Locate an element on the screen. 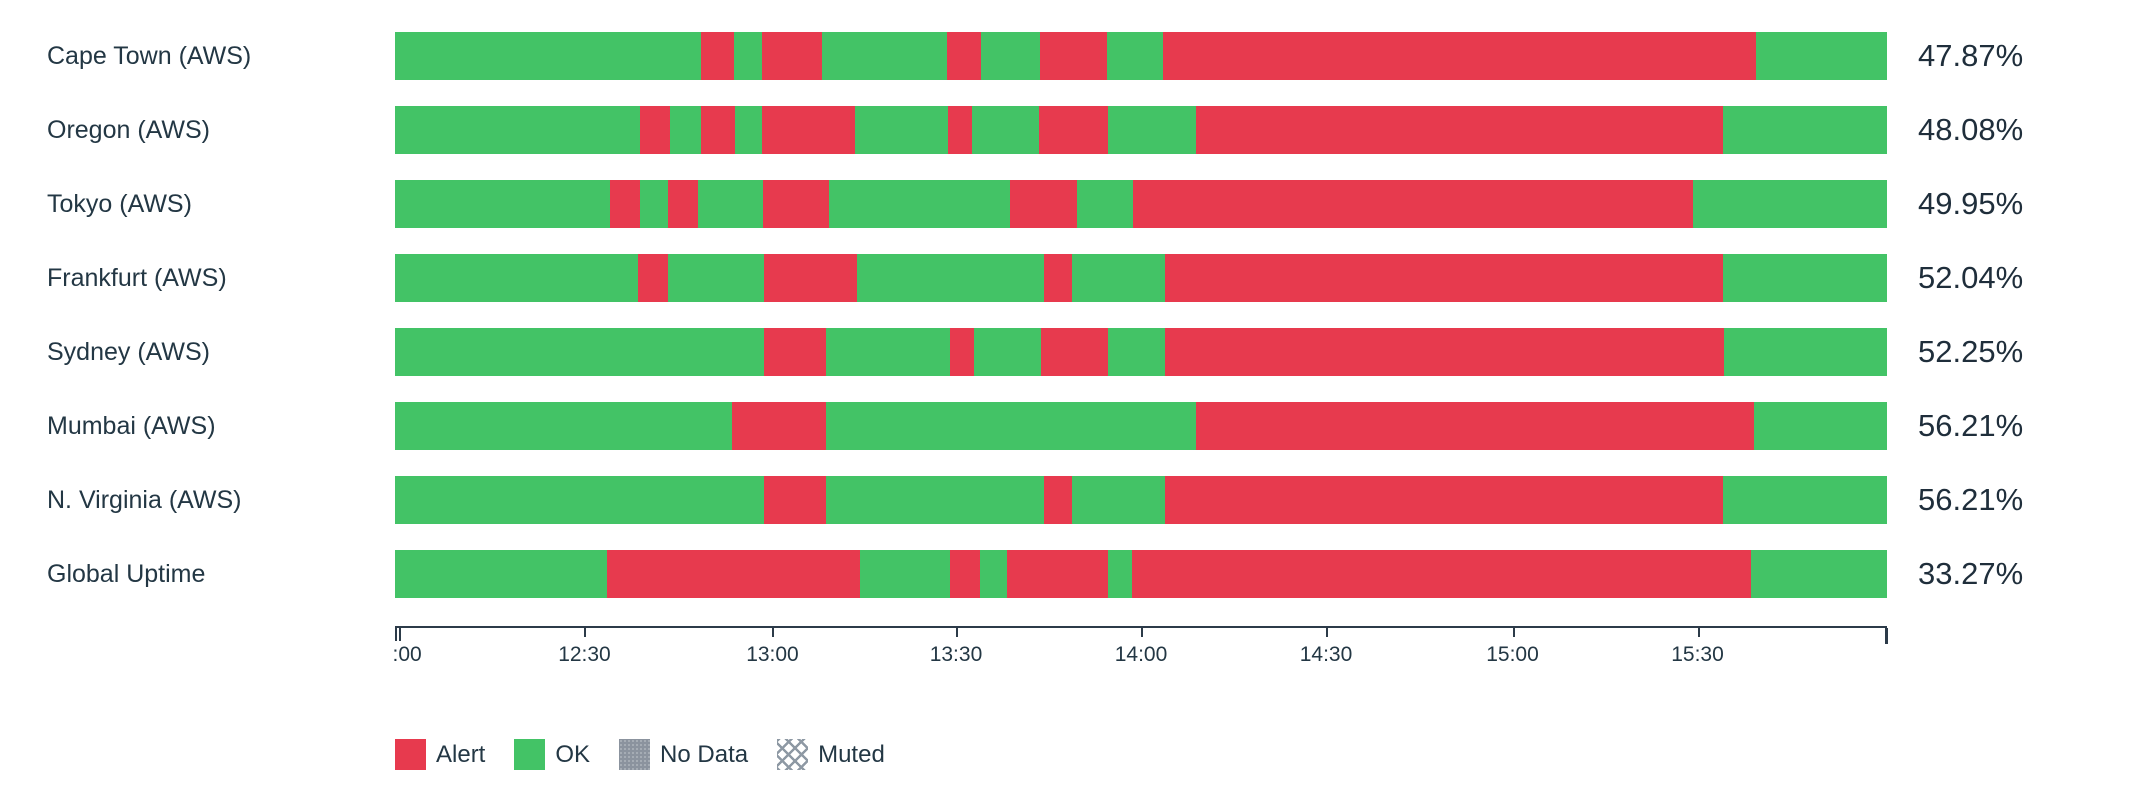 The width and height of the screenshot is (2134, 802). row-label-cape-town-aws: Cape Town (AWS) is located at coordinates (149, 55).